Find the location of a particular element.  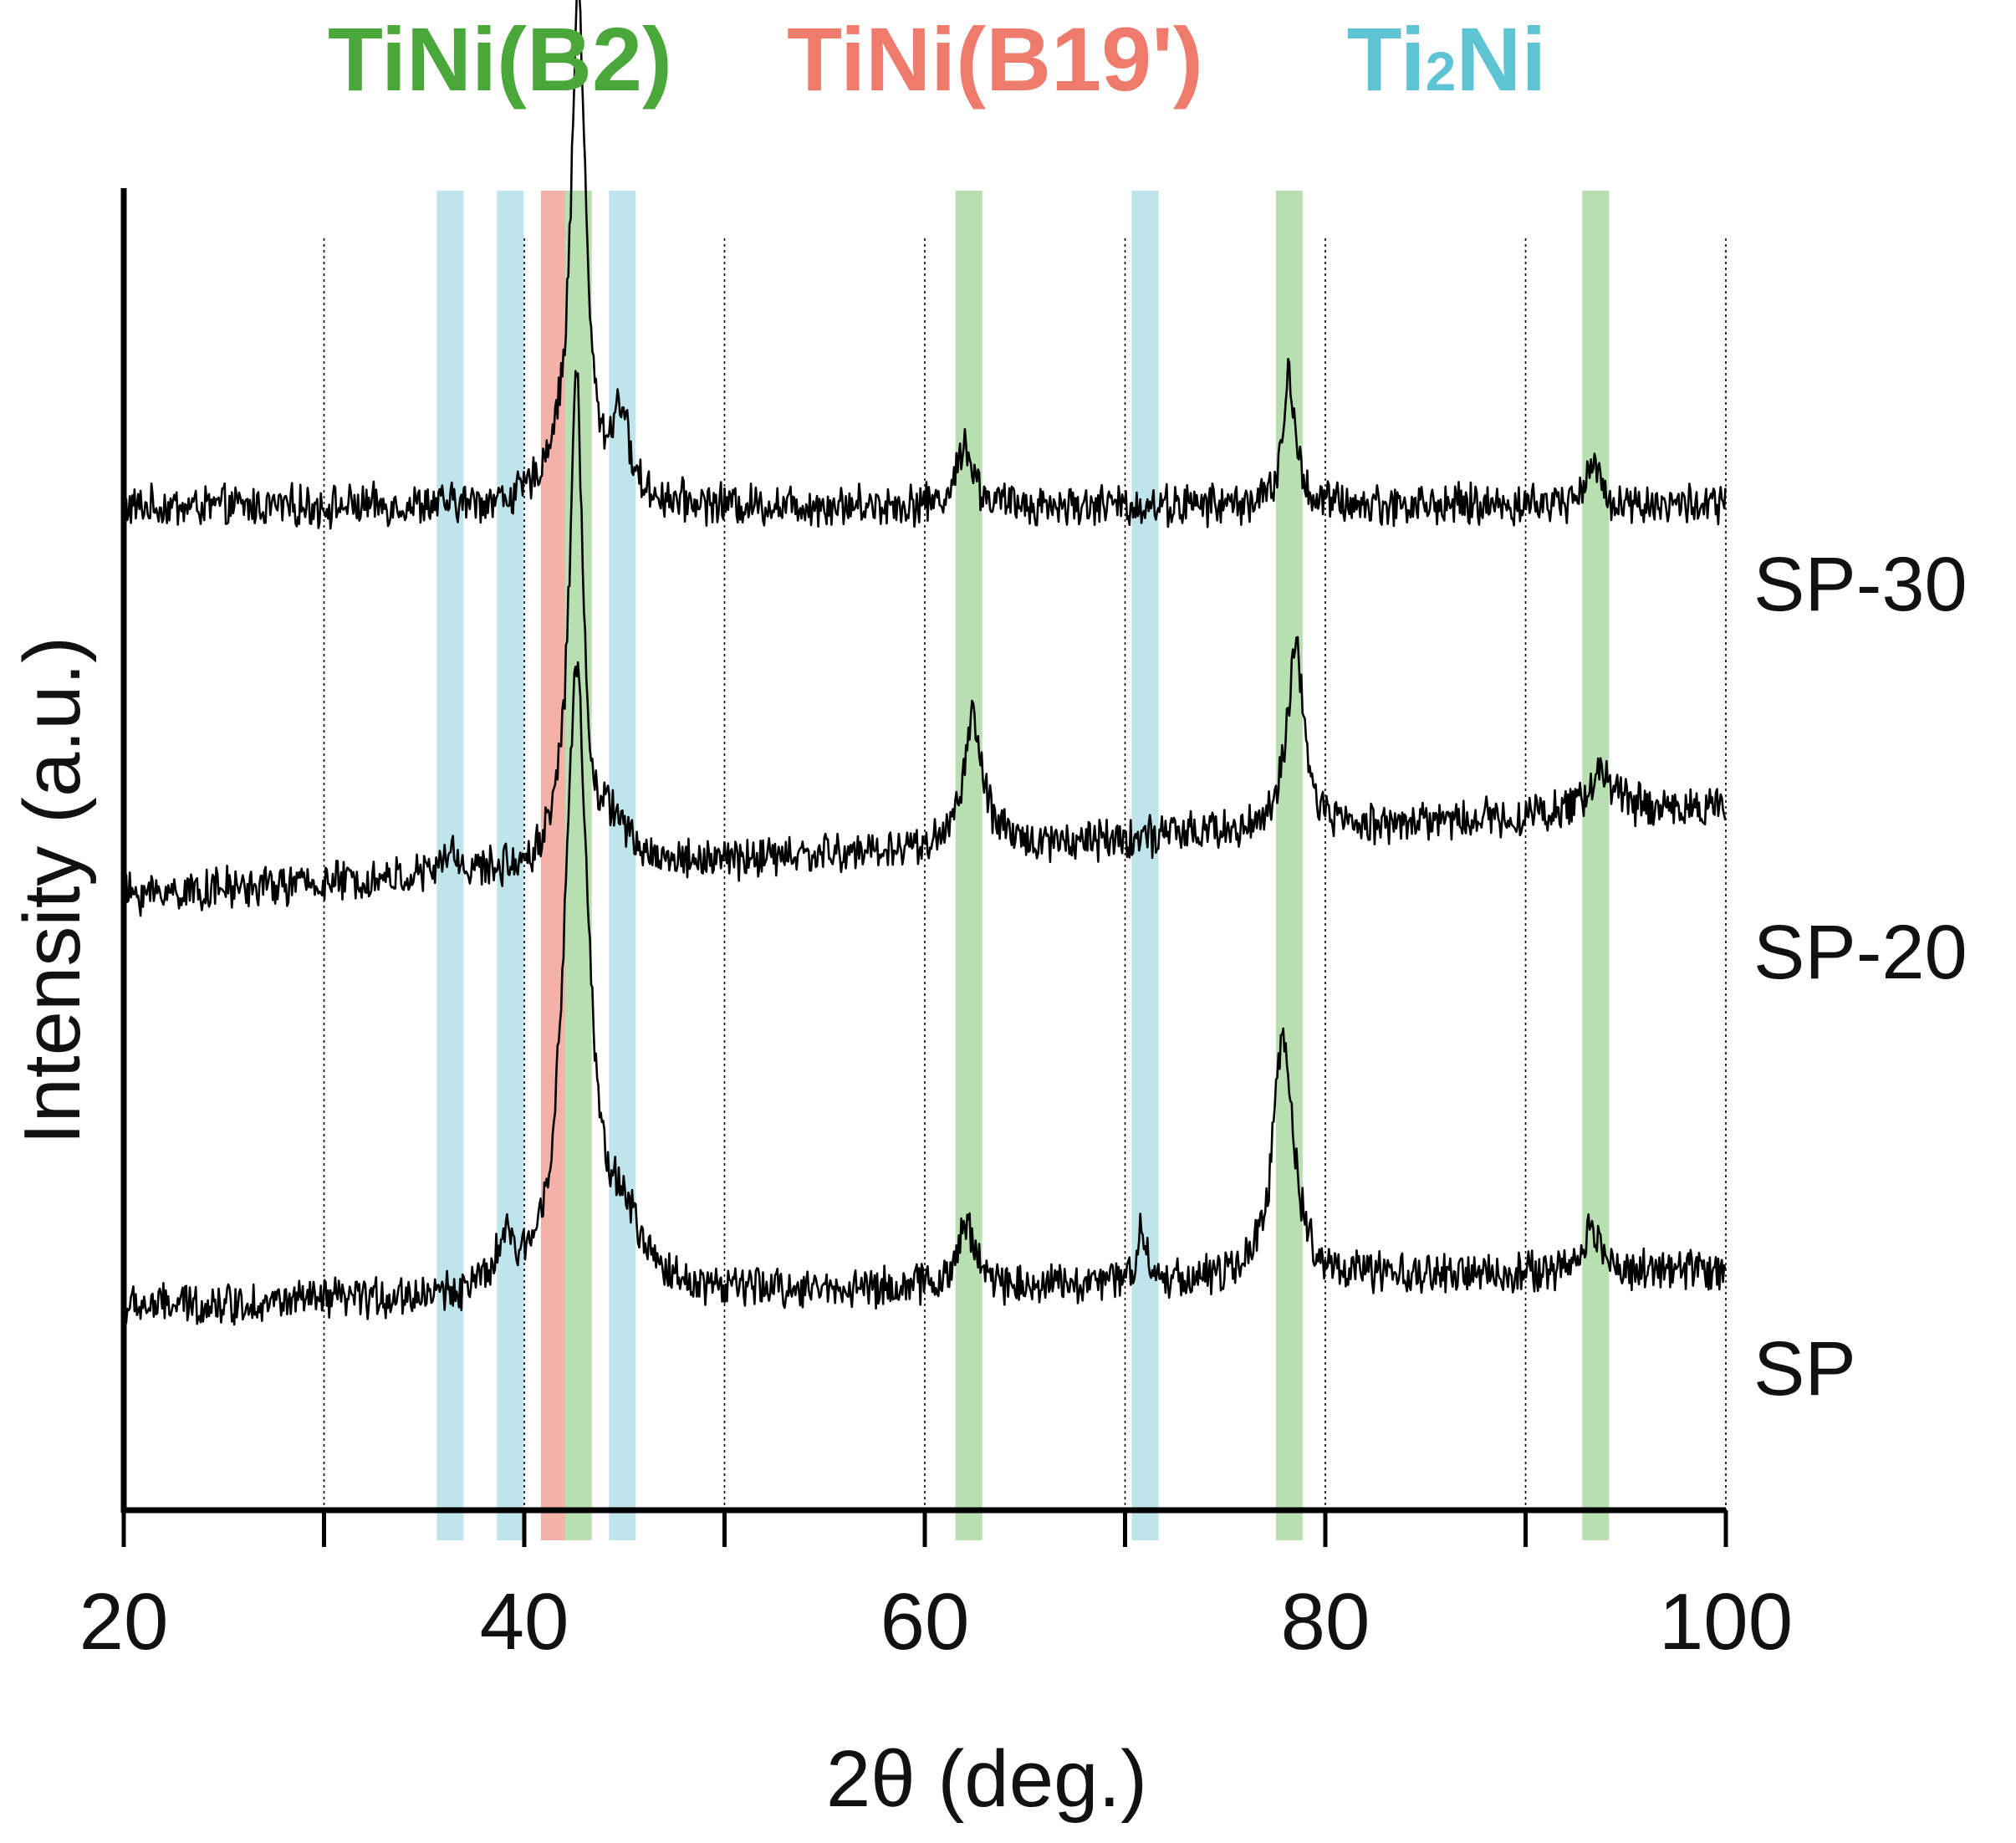

x-tick-label-80: 80 is located at coordinates (1325, 1622).